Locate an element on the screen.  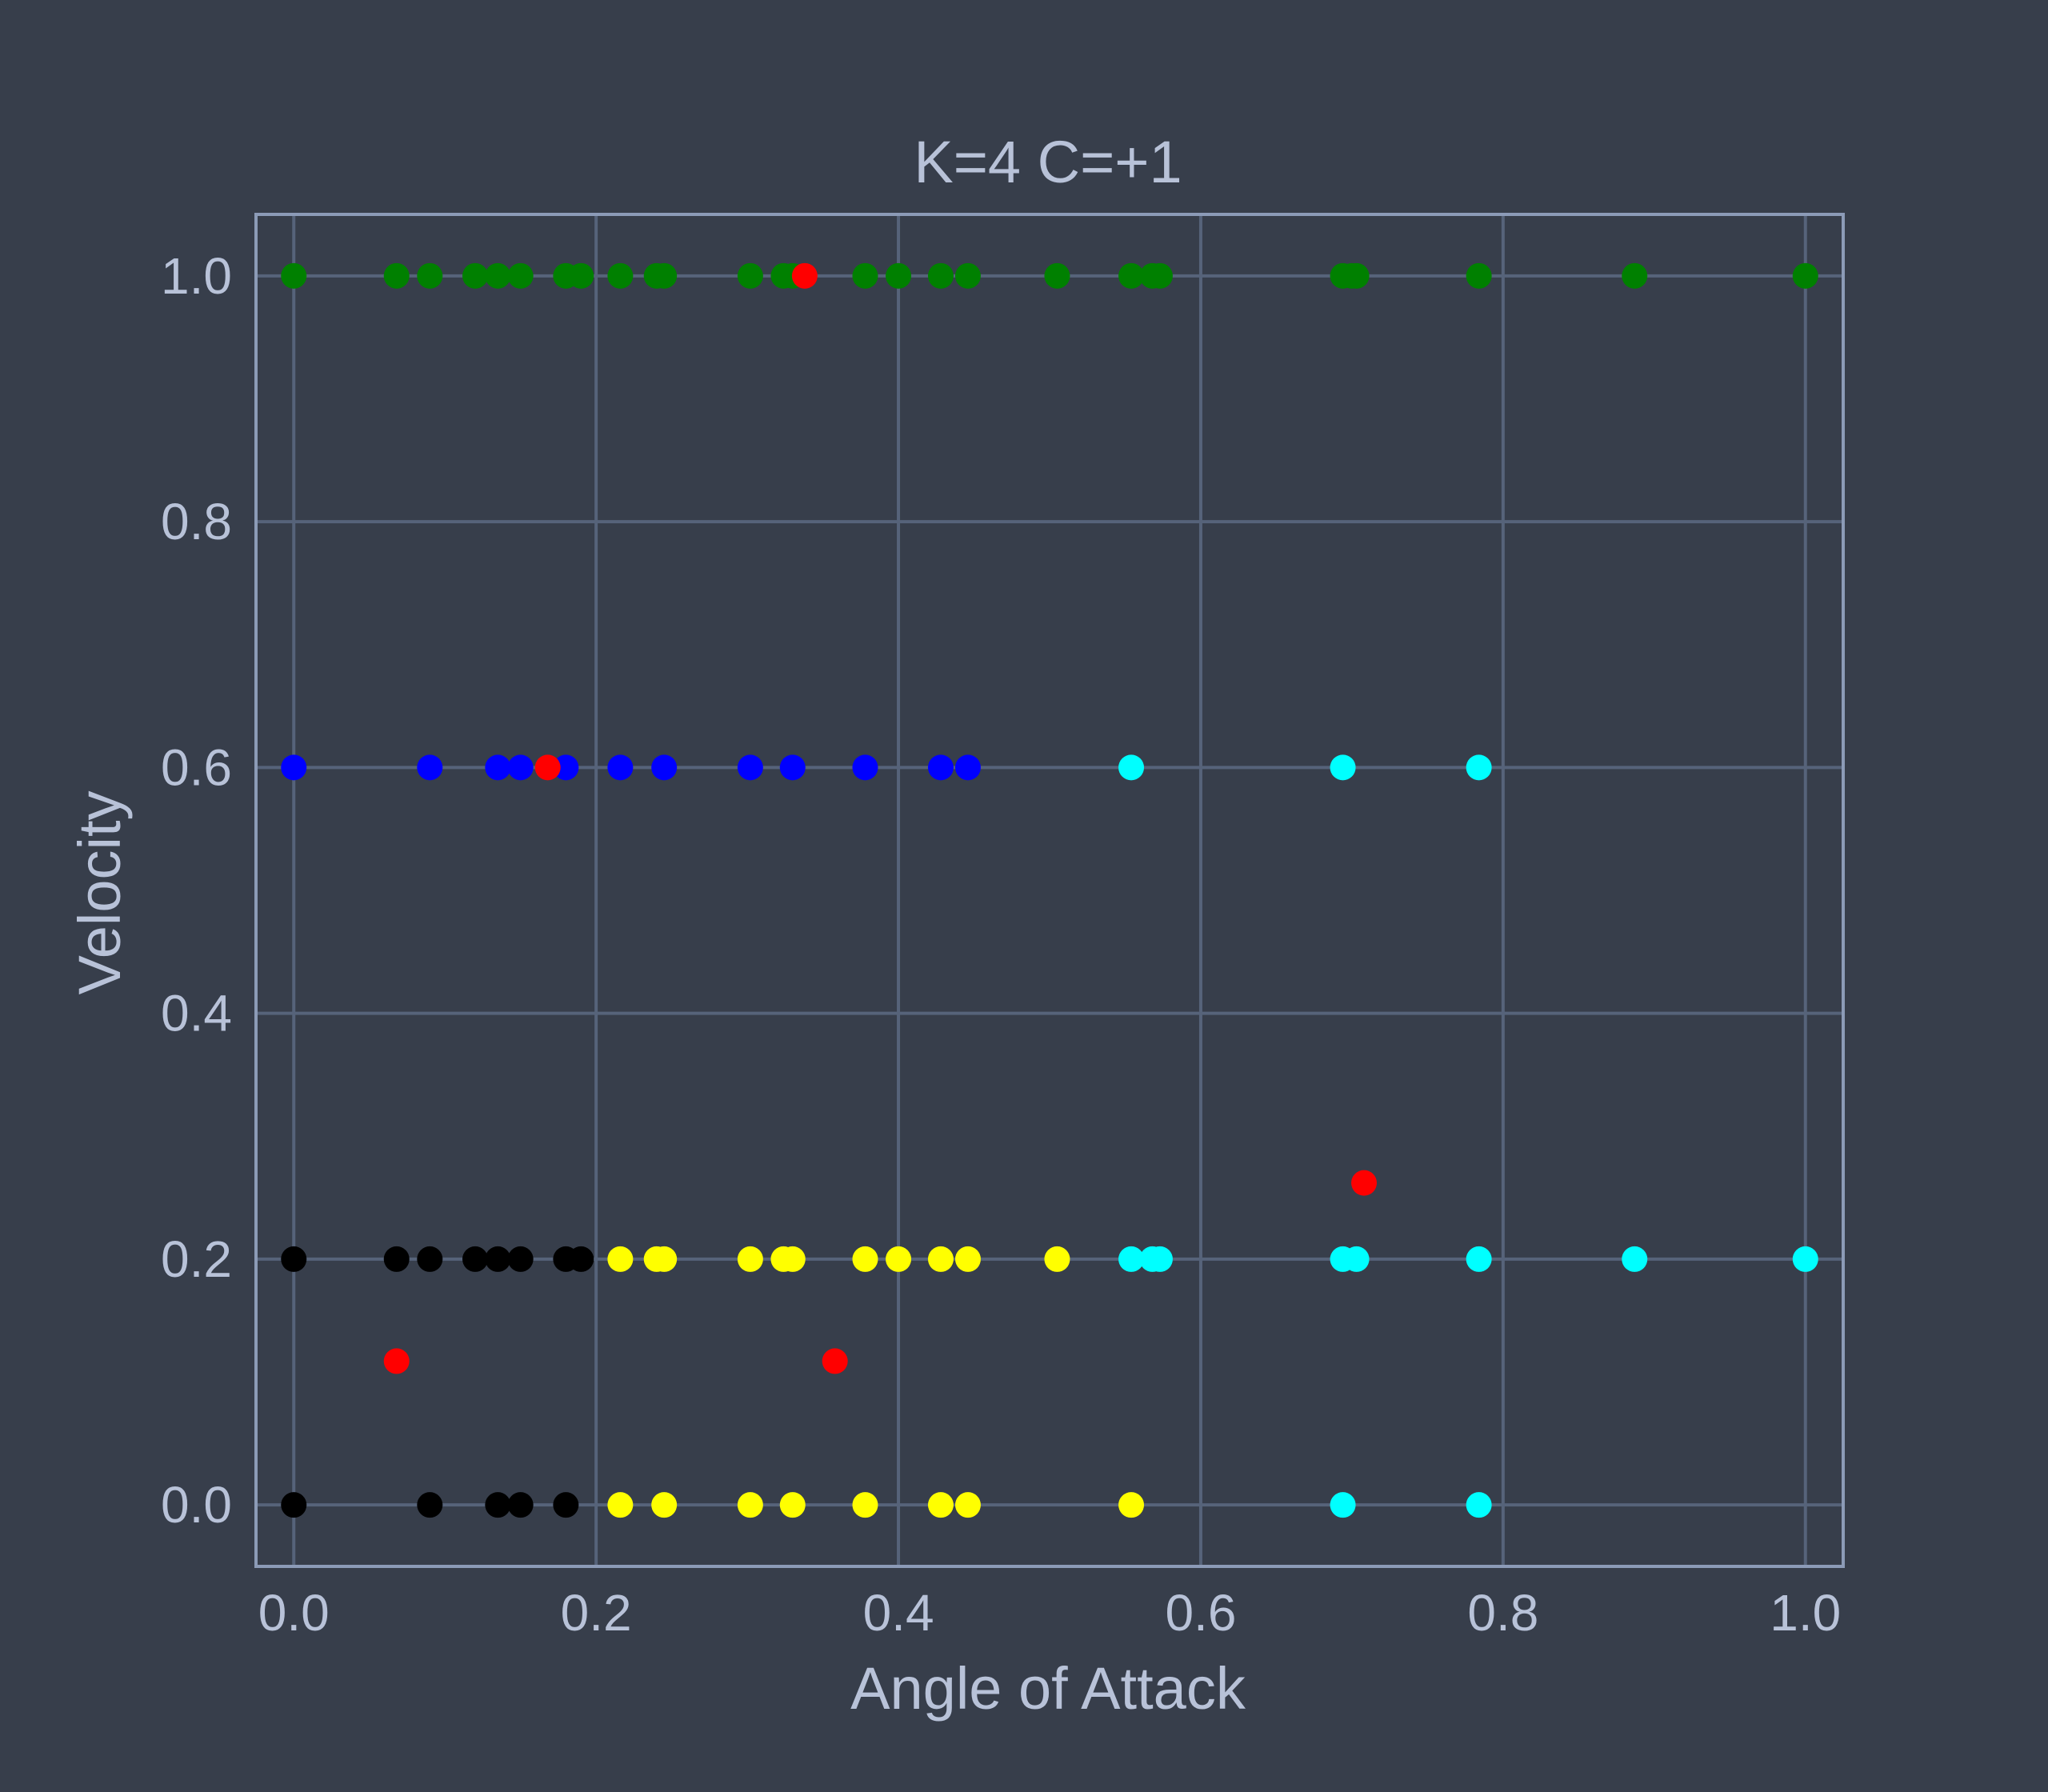
y-tick-label: 0.6 is located at coordinates (196, 767).